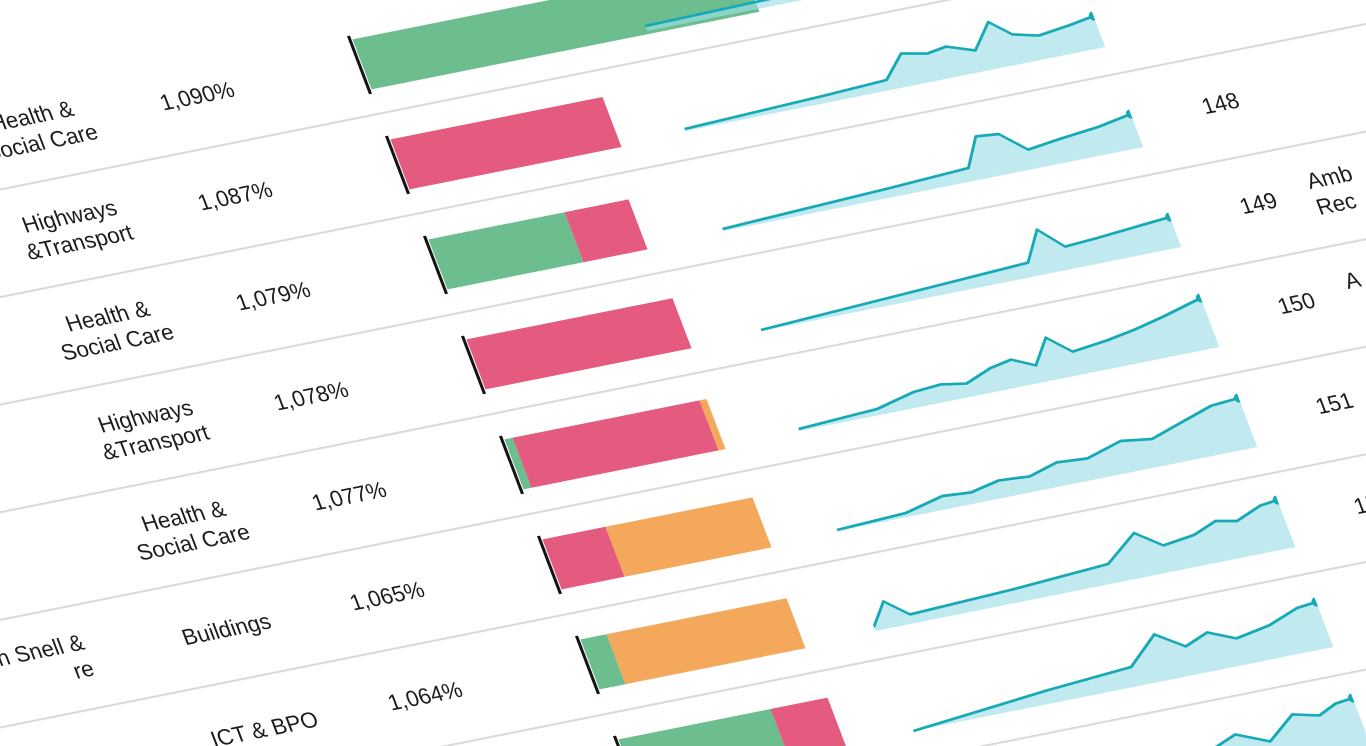  I want to click on achievement-percent: 1,065%, so click(387, 596).